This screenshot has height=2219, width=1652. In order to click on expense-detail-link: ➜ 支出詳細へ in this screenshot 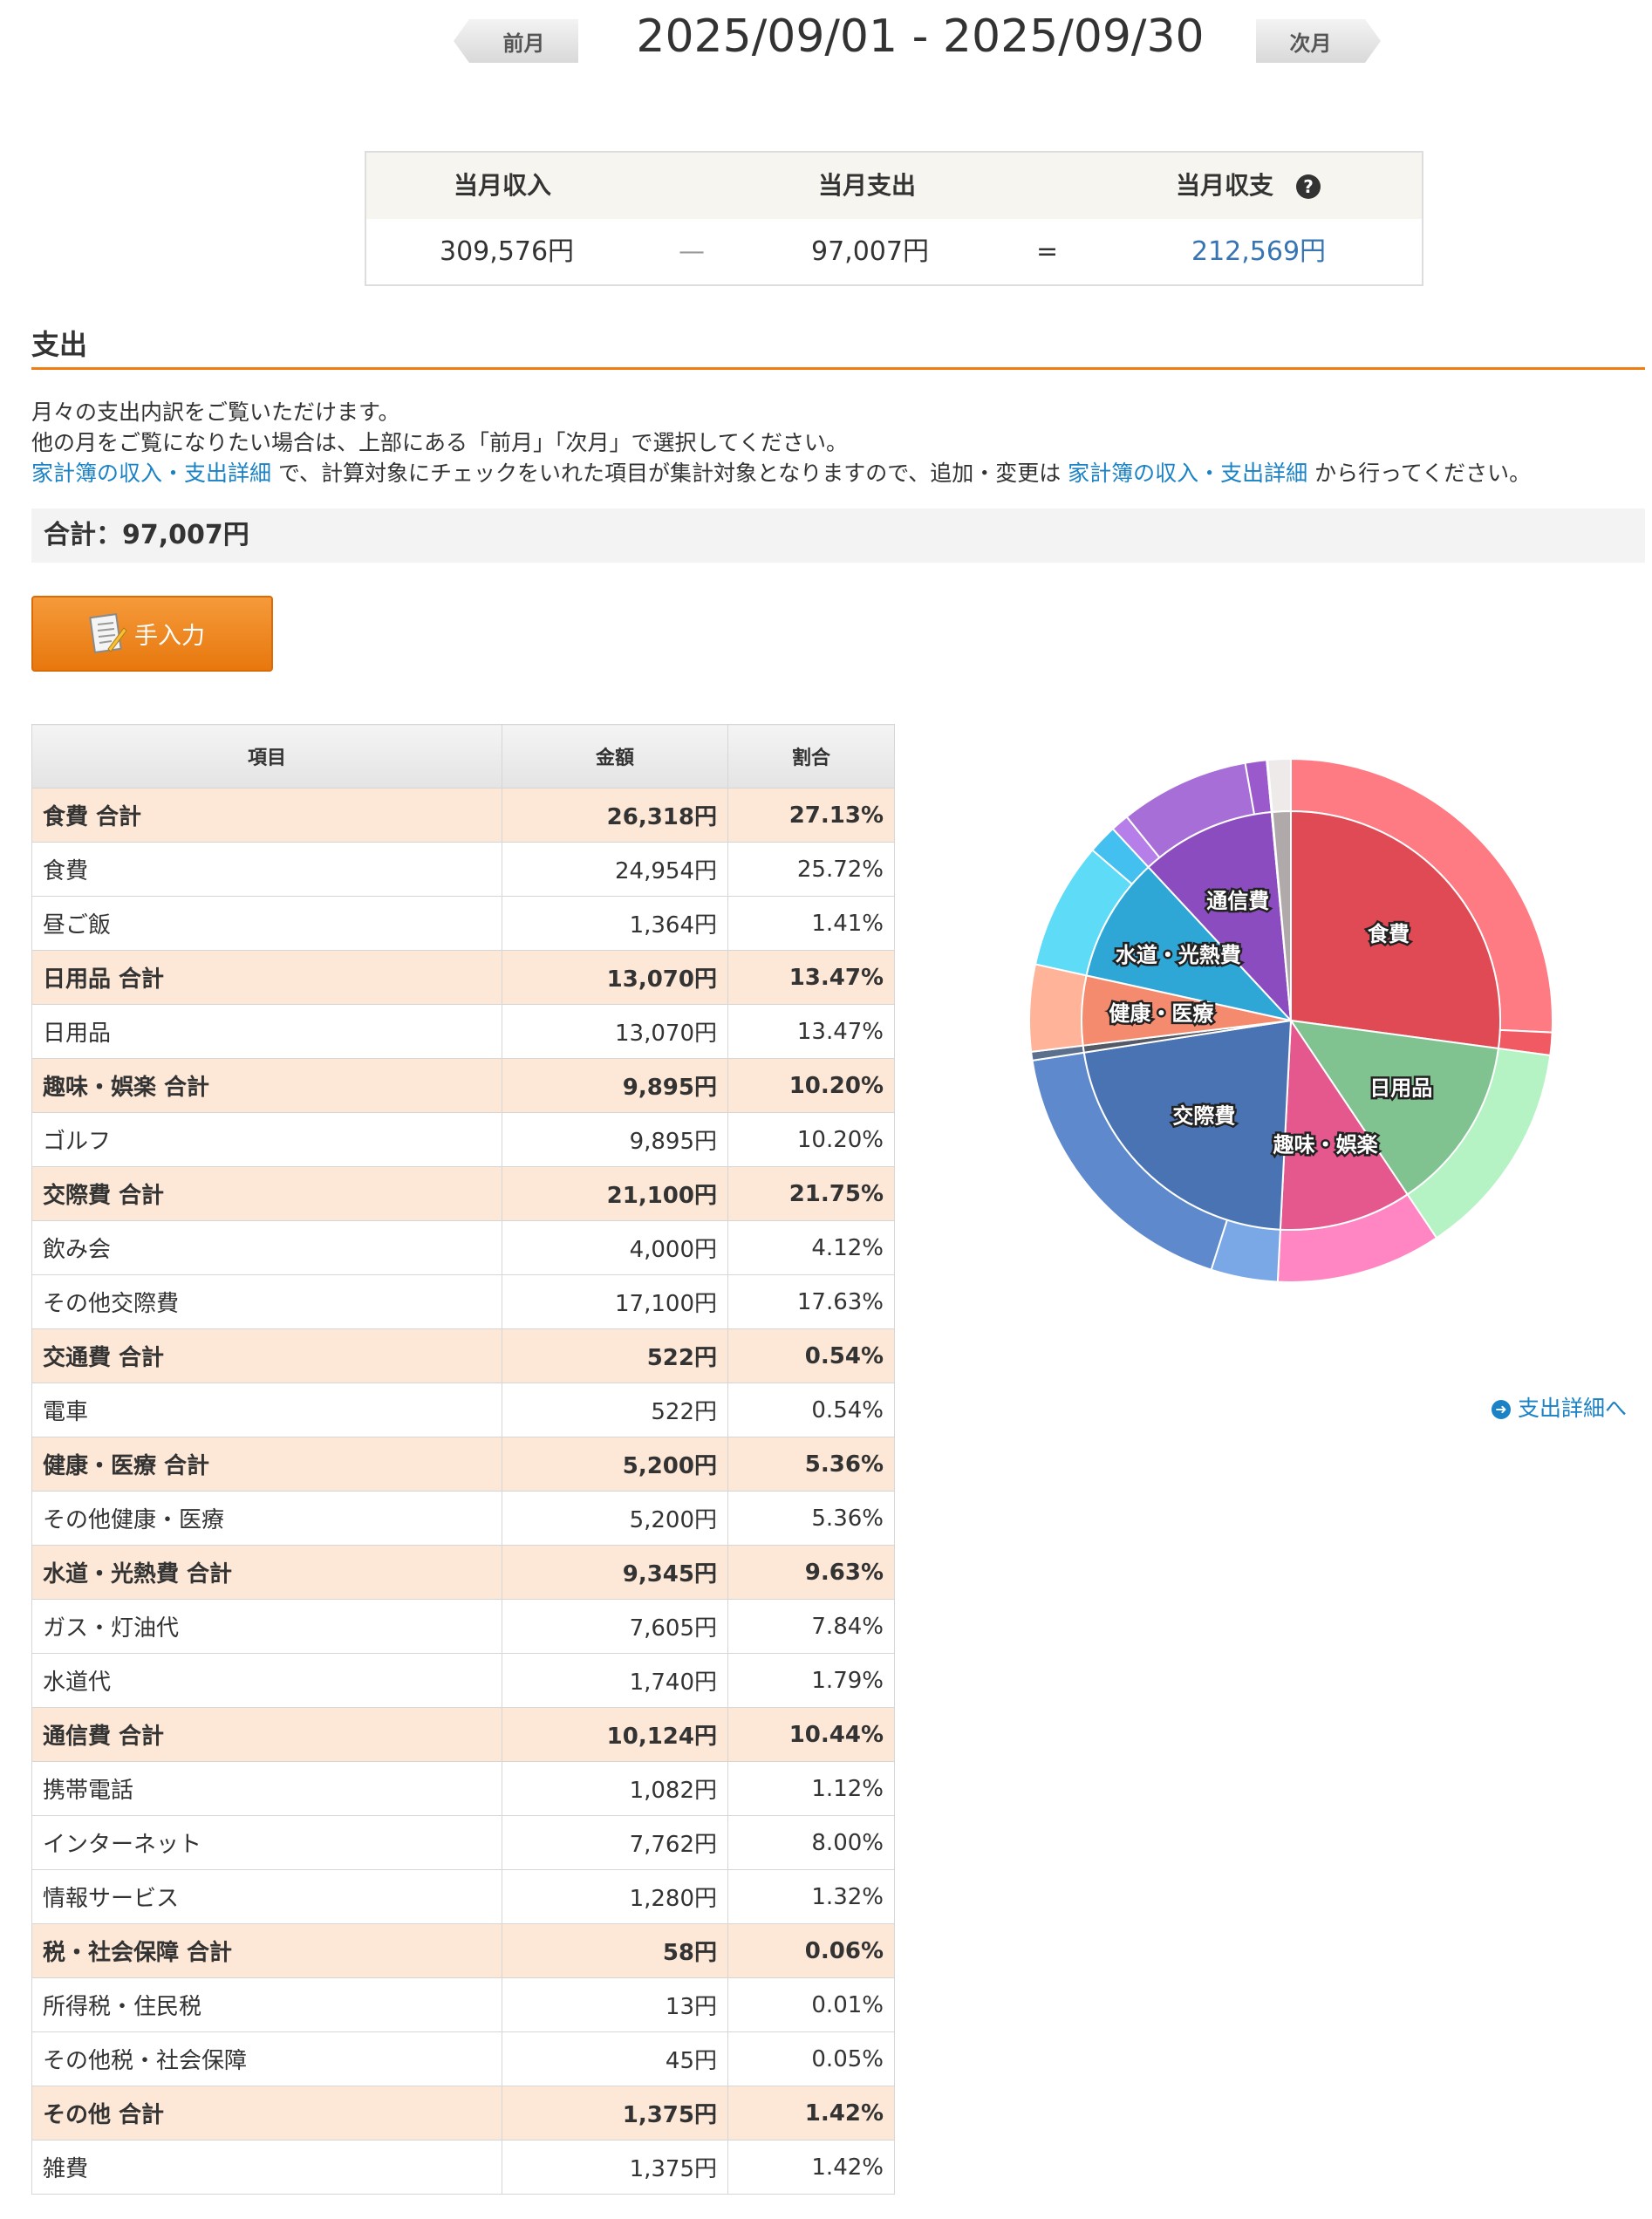, I will do `click(1559, 1407)`.